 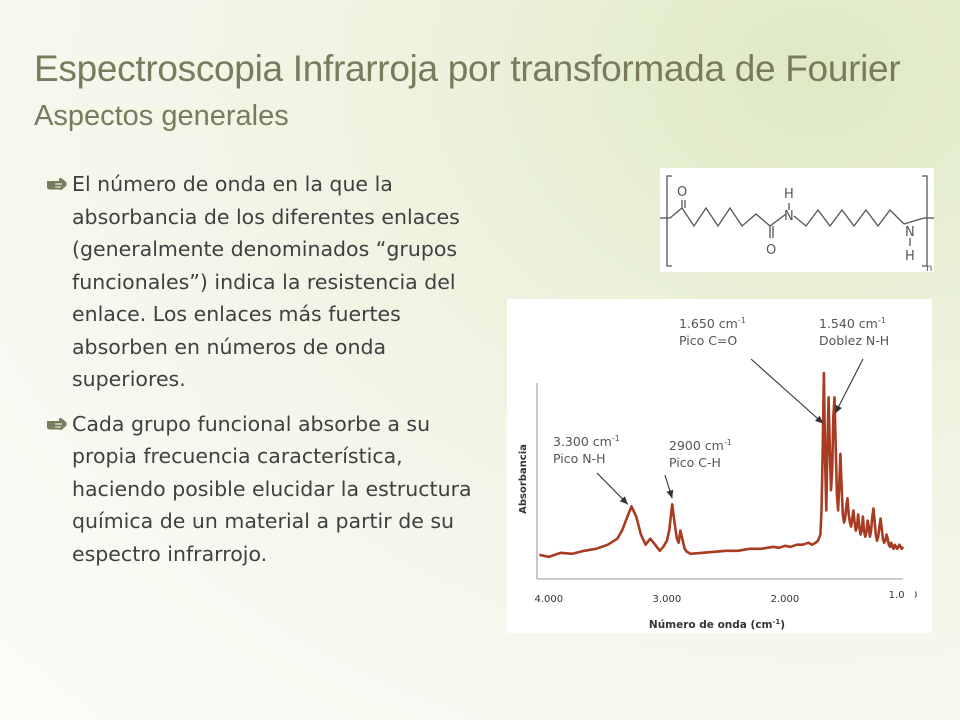 What do you see at coordinates (712, 323) in the screenshot?
I see `annotation-wavenumber: 1.650 cm-1` at bounding box center [712, 323].